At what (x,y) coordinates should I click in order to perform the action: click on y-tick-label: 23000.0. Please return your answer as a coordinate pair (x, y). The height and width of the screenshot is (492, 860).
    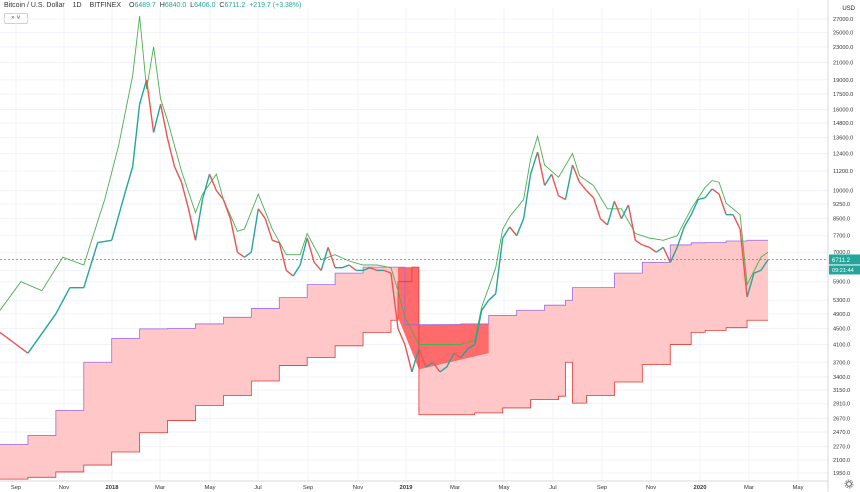
    Looking at the image, I should click on (843, 48).